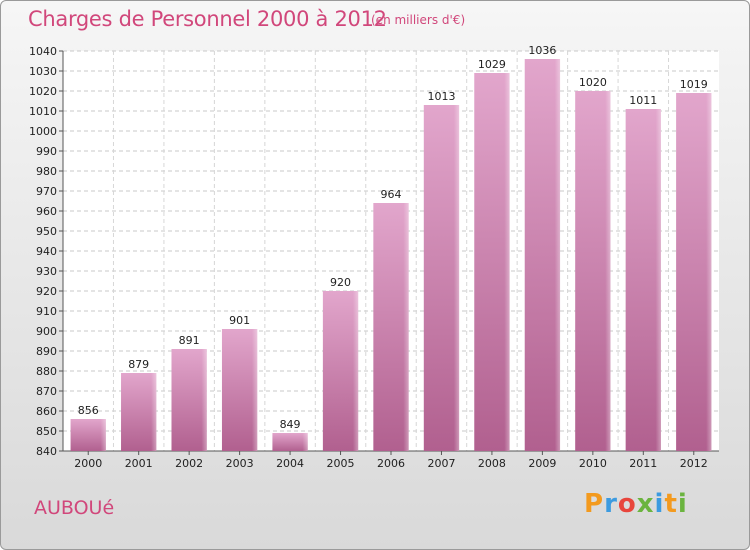 The height and width of the screenshot is (550, 750). I want to click on bar-2008, so click(492, 262).